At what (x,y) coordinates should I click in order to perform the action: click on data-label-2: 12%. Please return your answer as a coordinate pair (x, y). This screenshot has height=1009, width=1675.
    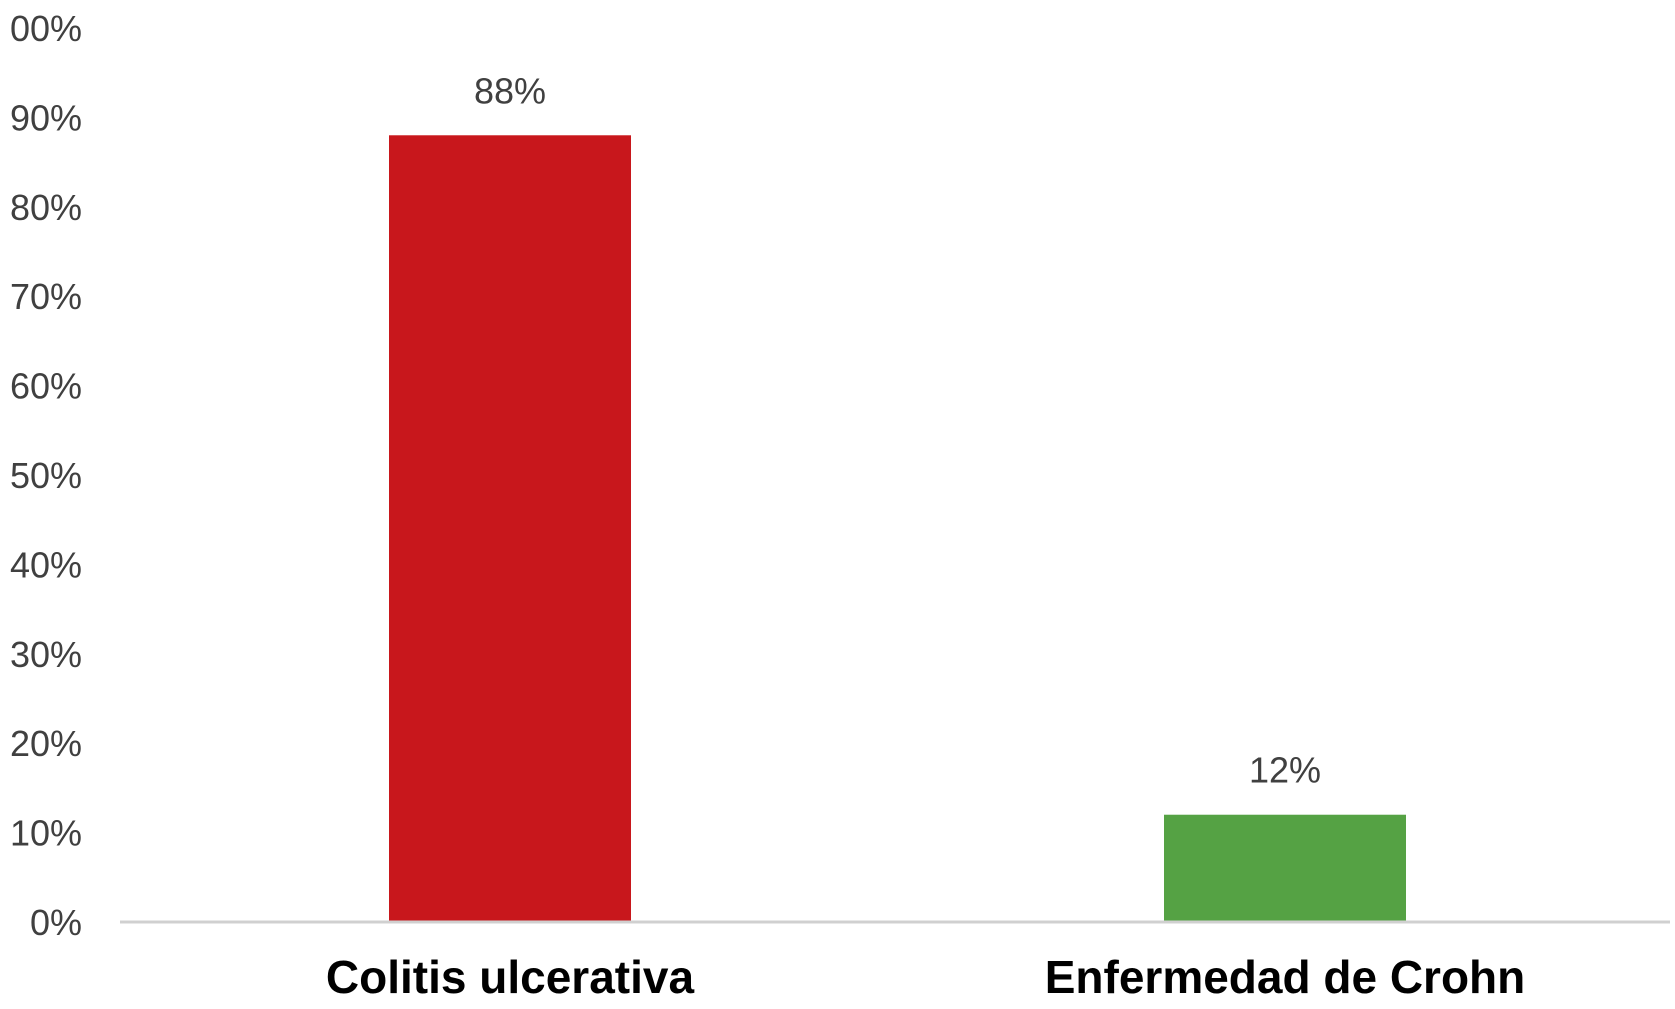
    Looking at the image, I should click on (1285, 770).